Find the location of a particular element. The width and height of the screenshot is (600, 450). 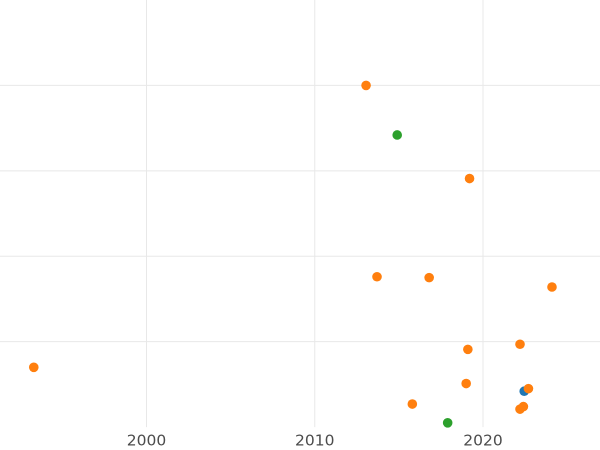

x-tick-label: 2020 is located at coordinates (482, 441).